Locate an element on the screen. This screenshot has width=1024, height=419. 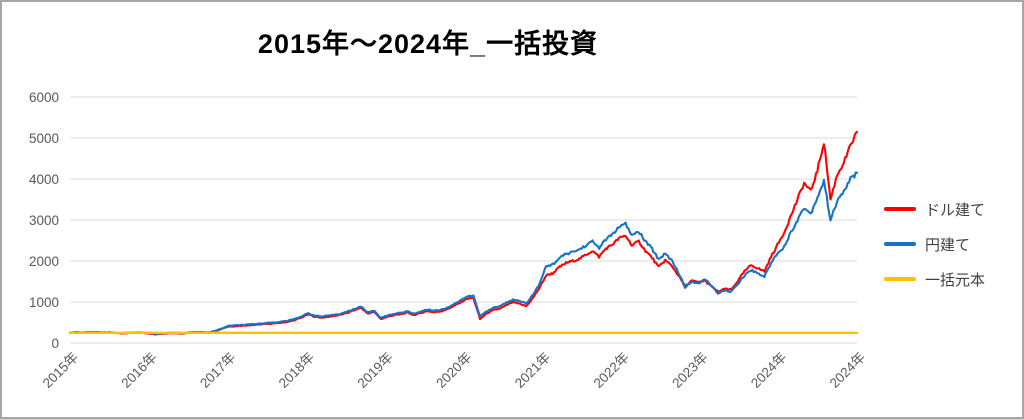
y-axis-tick-label: 3000 is located at coordinates (44, 220).